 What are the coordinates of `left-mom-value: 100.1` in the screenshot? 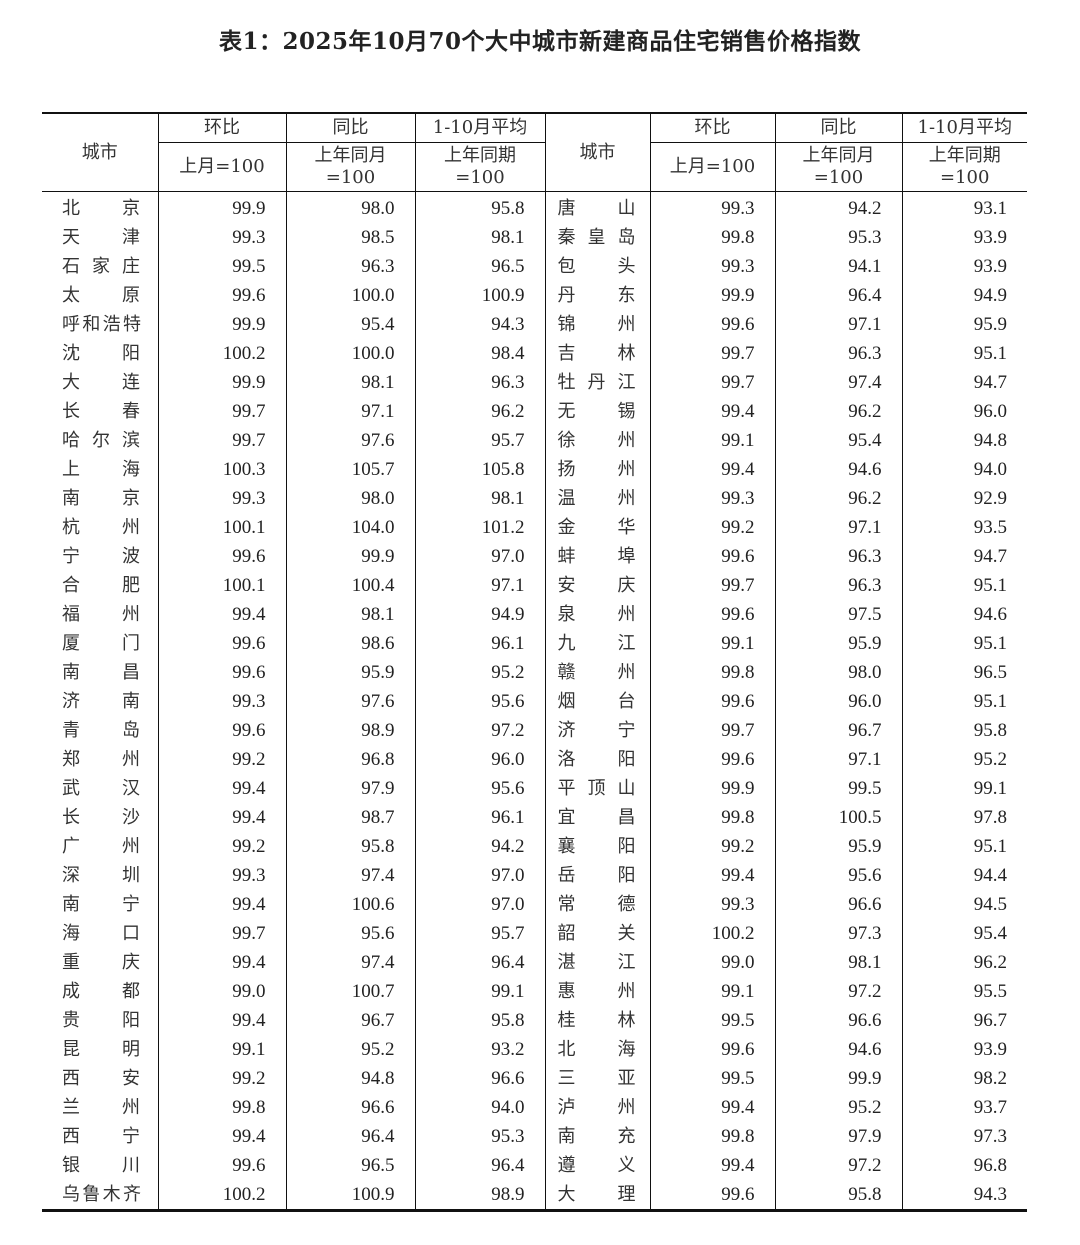 It's located at (221, 527).